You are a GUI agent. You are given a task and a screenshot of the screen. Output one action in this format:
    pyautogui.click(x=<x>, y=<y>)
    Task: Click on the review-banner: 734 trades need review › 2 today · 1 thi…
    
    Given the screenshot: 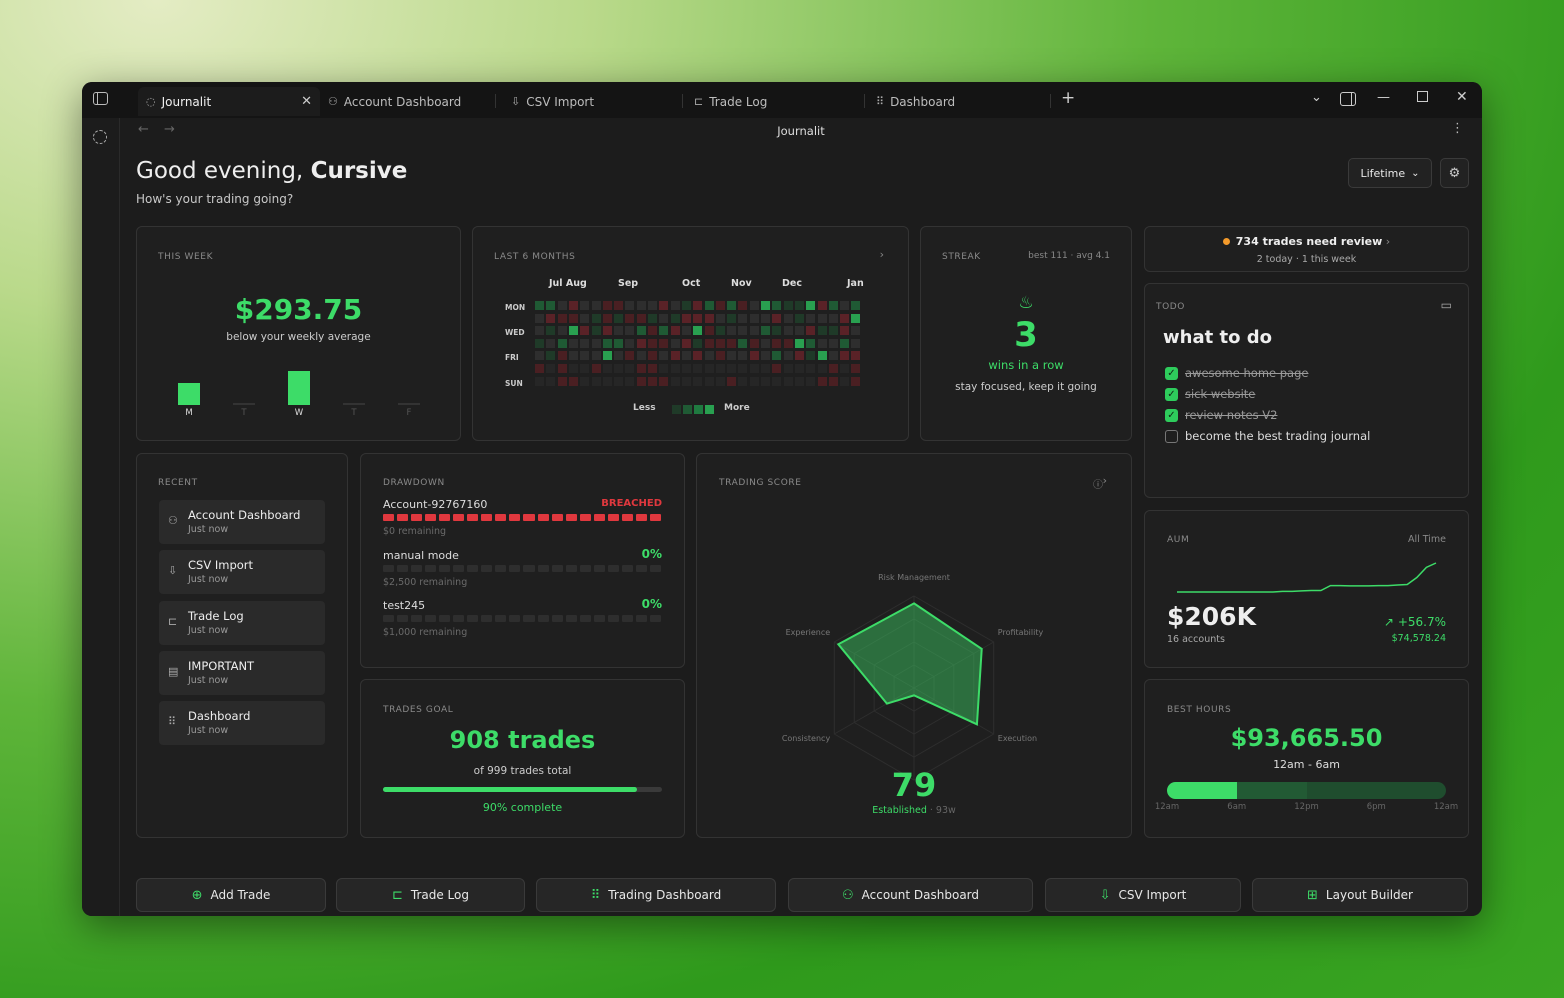 What is the action you would take?
    pyautogui.click(x=1306, y=249)
    